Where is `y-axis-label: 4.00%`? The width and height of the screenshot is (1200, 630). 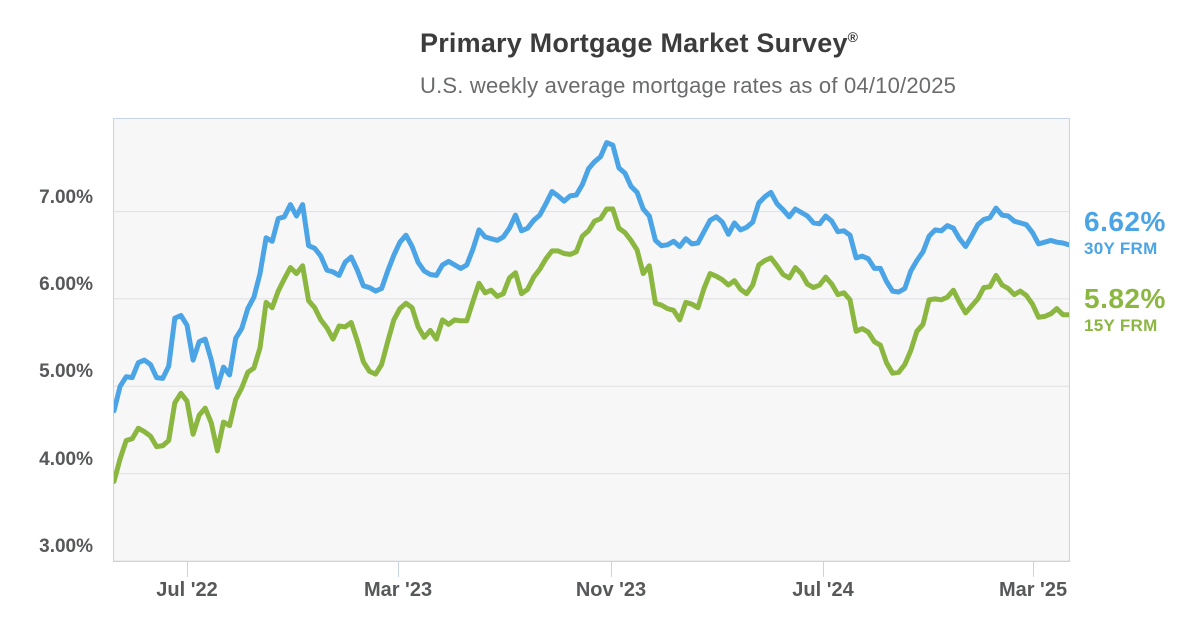
y-axis-label: 4.00% is located at coordinates (66, 459).